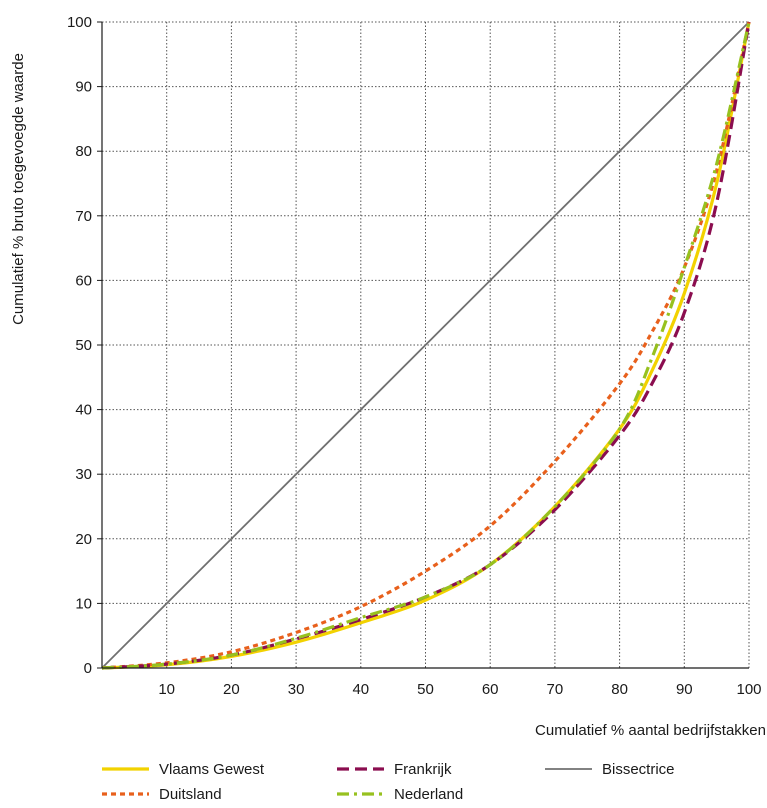 This screenshot has height=808, width=767. What do you see at coordinates (650, 730) in the screenshot?
I see `x-axis-title: Cumulatief % aantal bedrijfstakken` at bounding box center [650, 730].